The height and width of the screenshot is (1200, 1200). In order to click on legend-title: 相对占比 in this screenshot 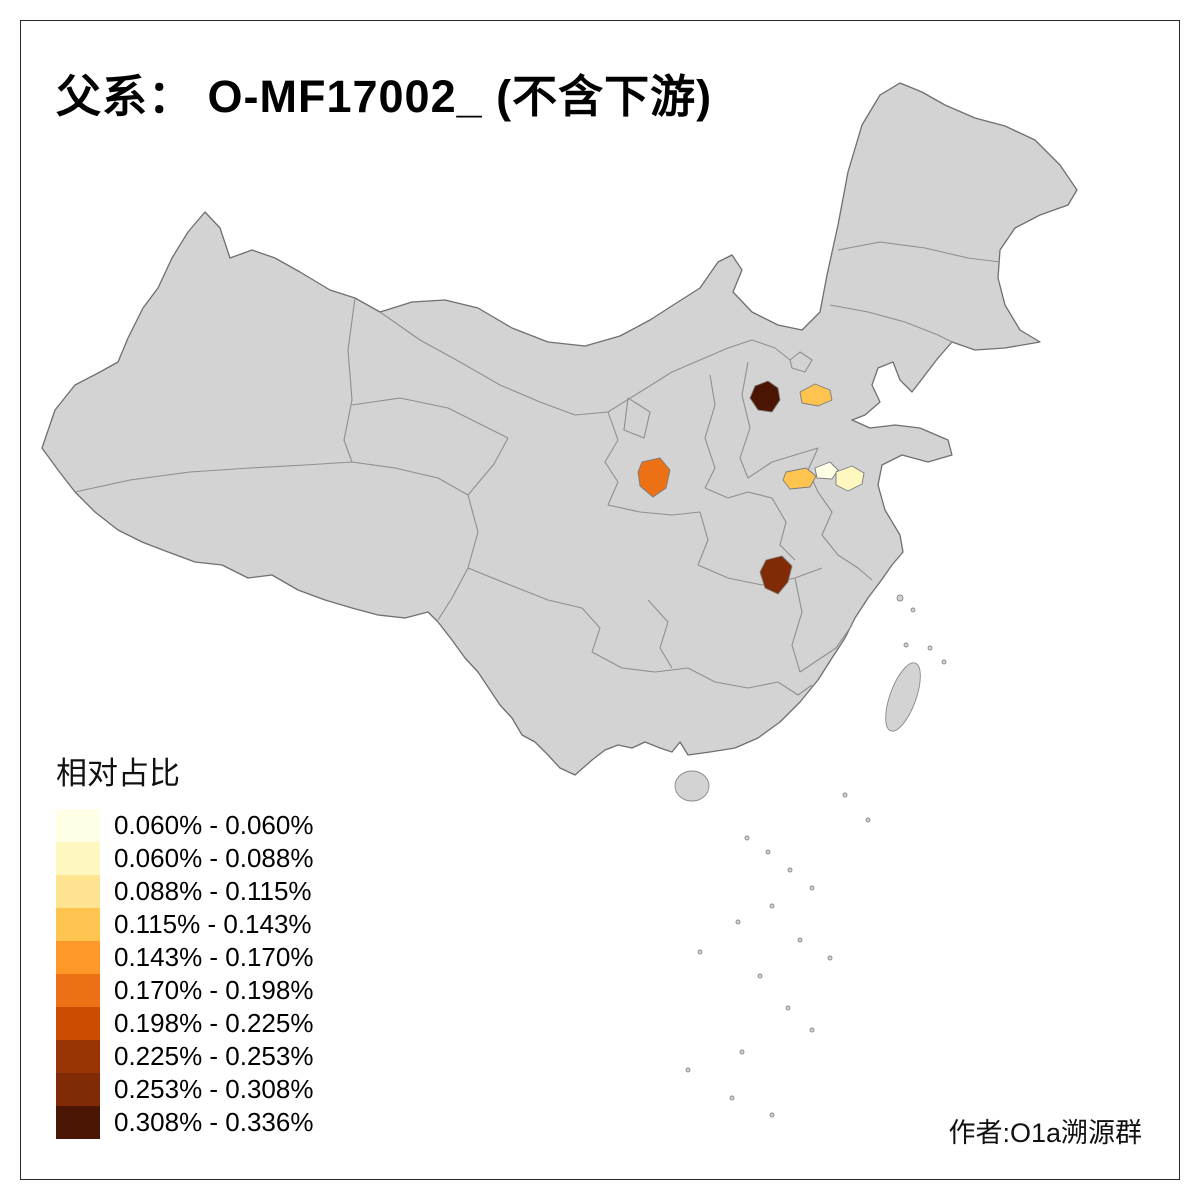, I will do `click(118, 773)`.